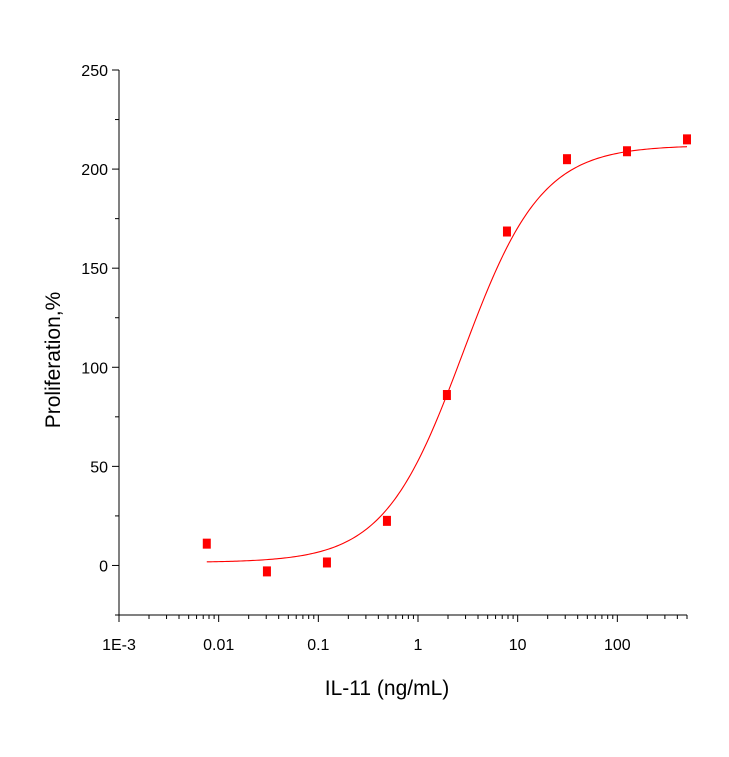 The width and height of the screenshot is (729, 757). I want to click on x-tick-label: 1, so click(418, 645).